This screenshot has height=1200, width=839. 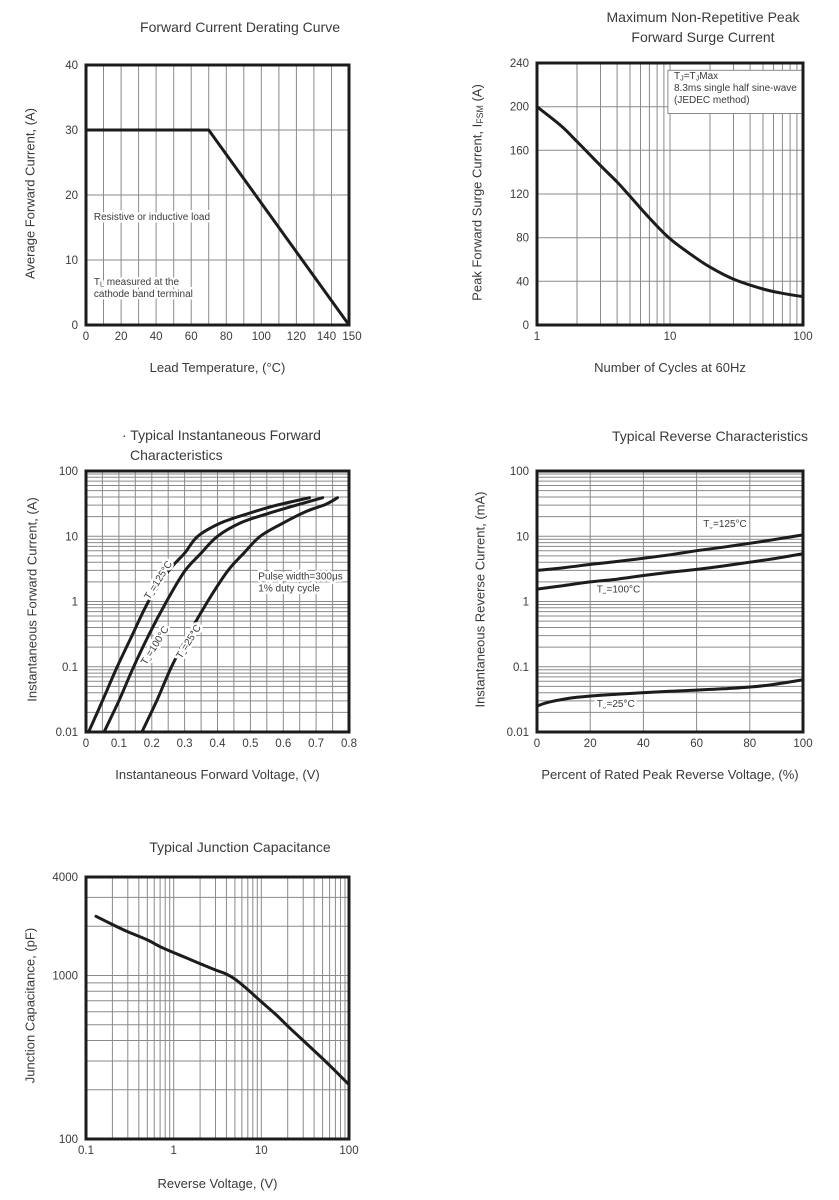 I want to click on svg-text: TJ=TJMax, so click(x=696, y=77).